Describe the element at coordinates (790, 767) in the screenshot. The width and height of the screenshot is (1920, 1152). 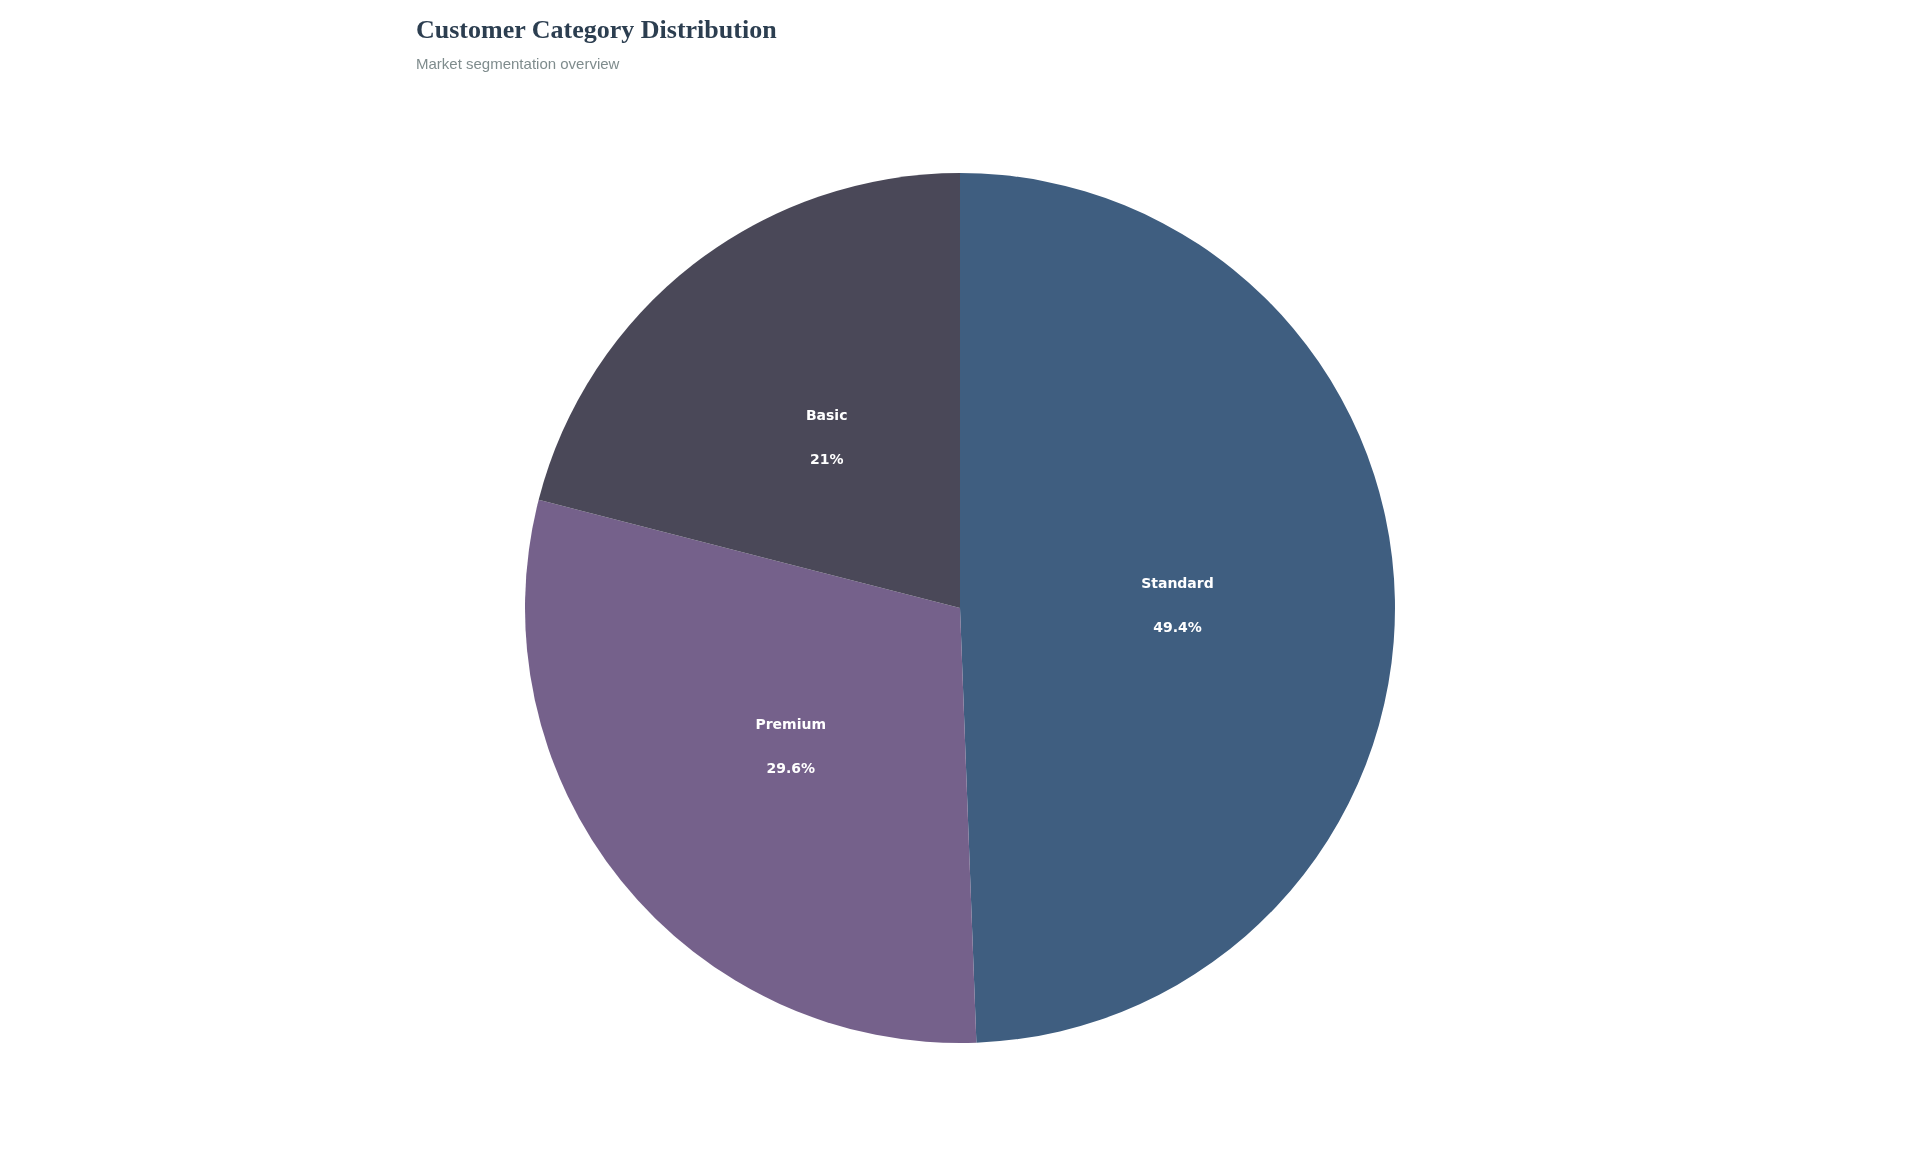
I see `data-label: 29.6%` at that location.